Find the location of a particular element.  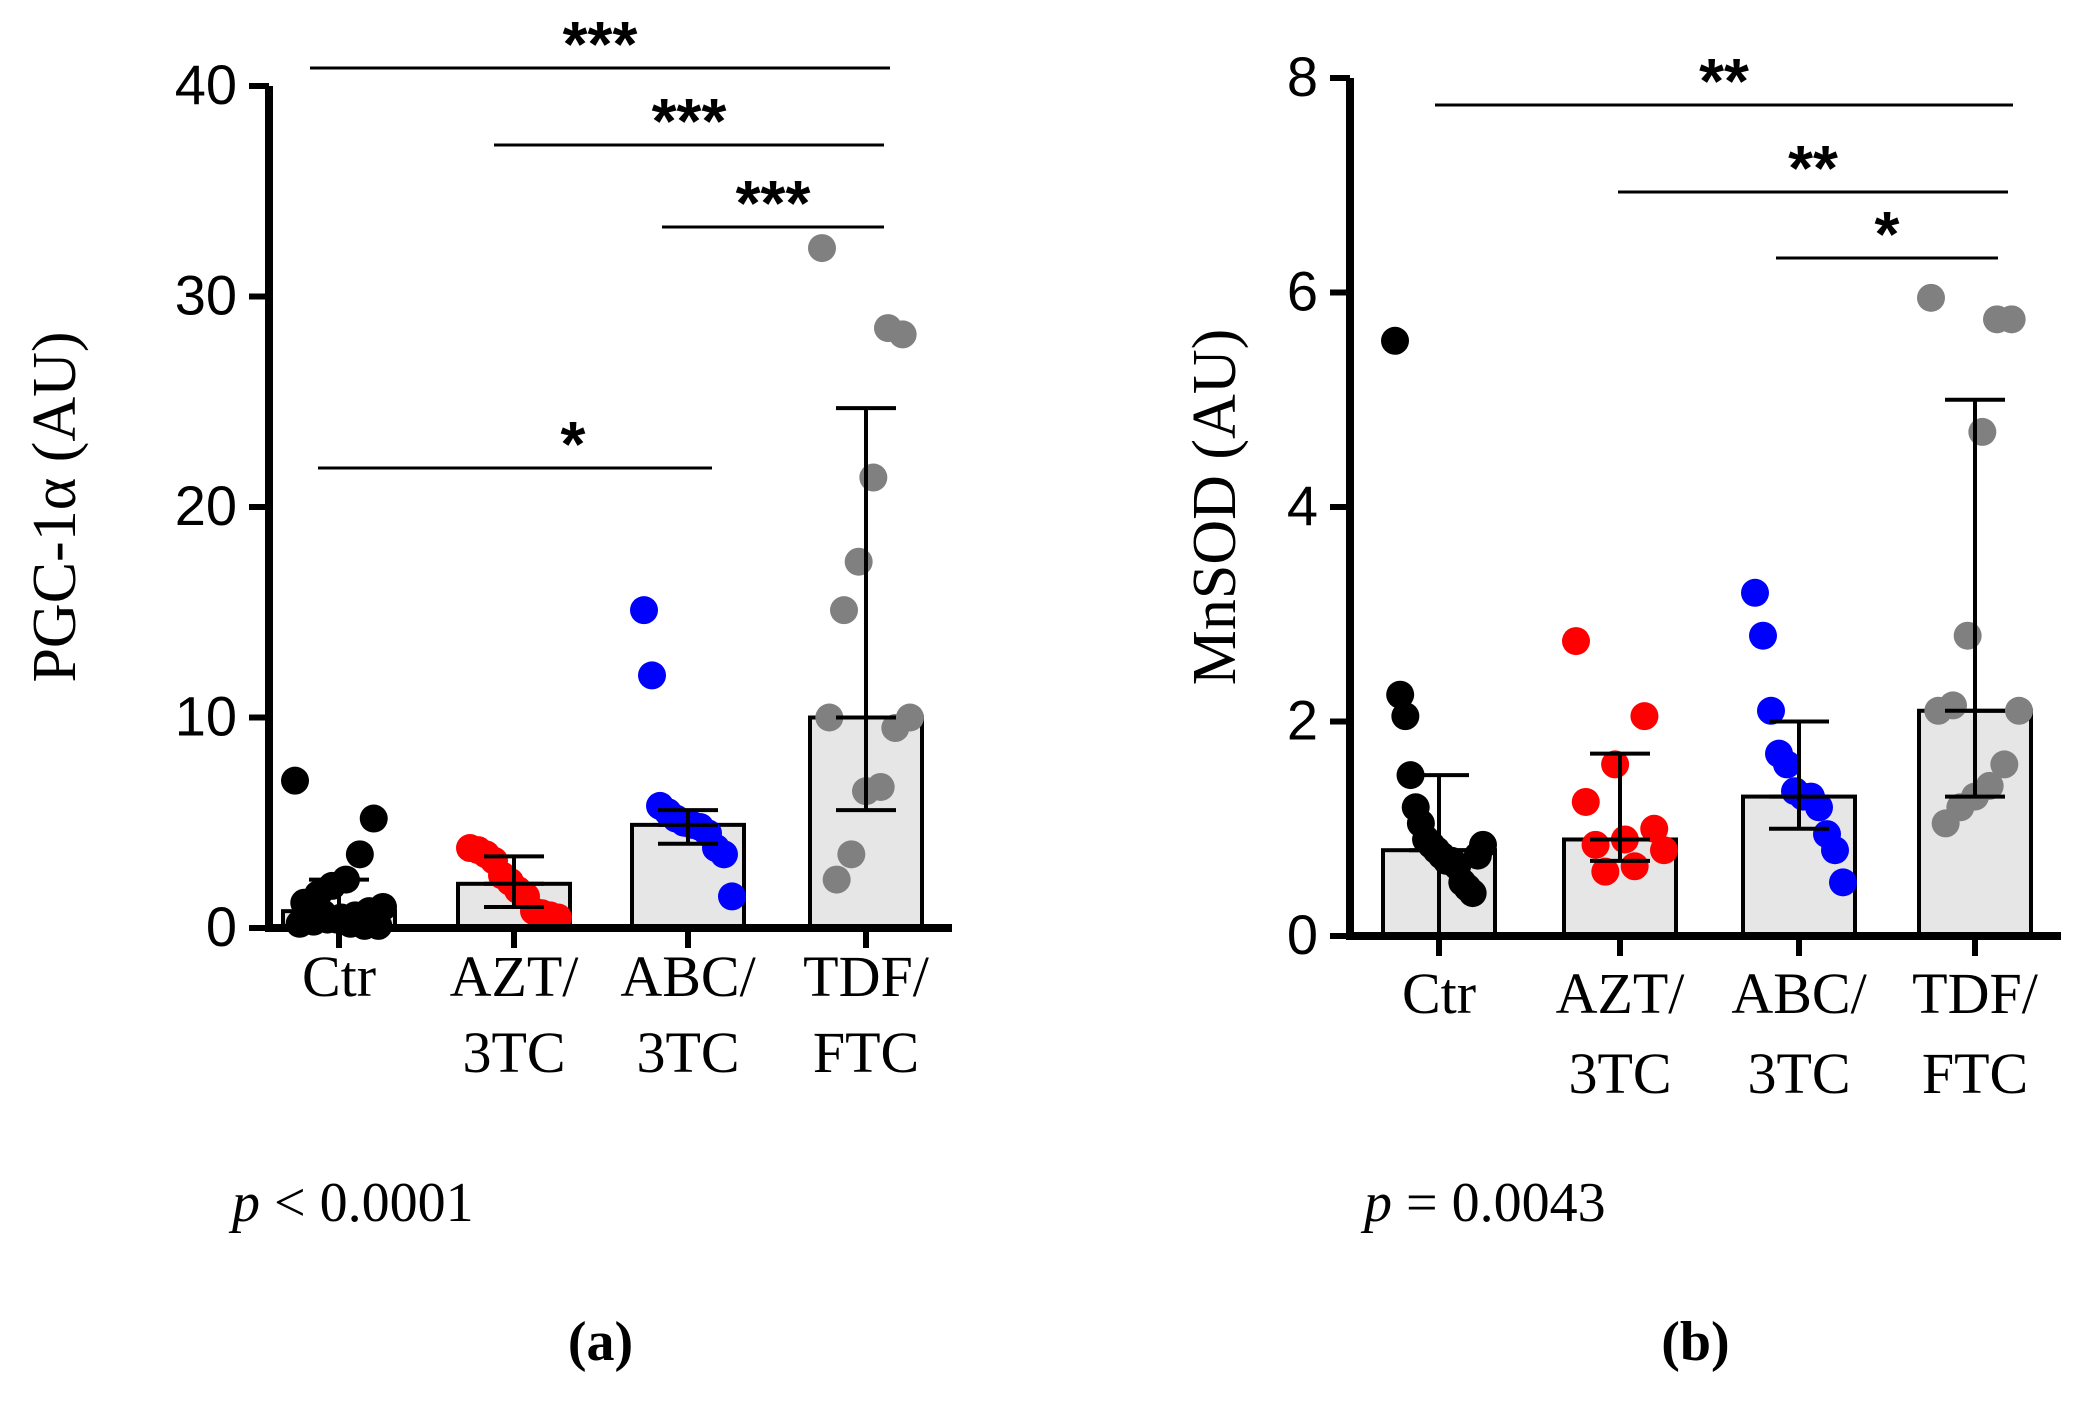

panel-b-category-label: AZT/ is located at coordinates (1621, 993).